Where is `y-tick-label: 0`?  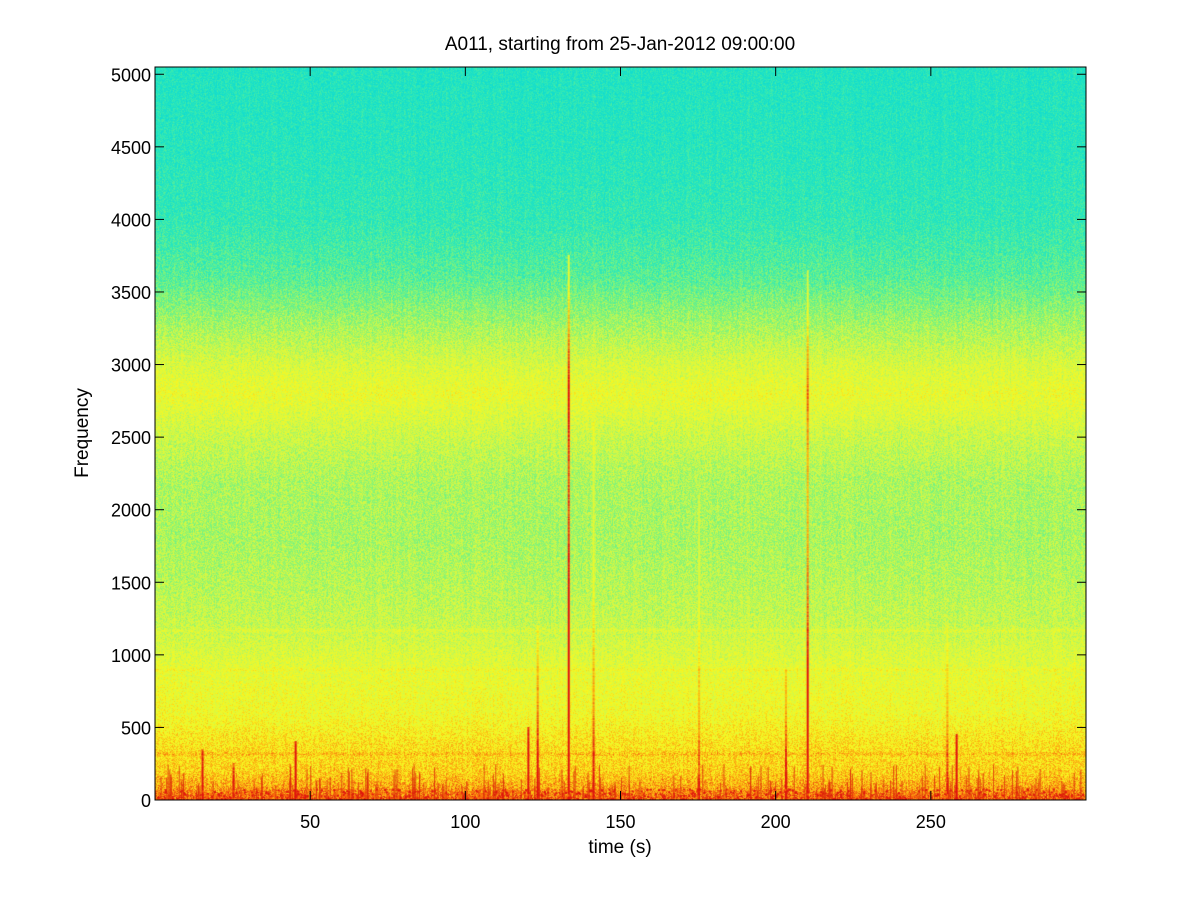
y-tick-label: 0 is located at coordinates (146, 801).